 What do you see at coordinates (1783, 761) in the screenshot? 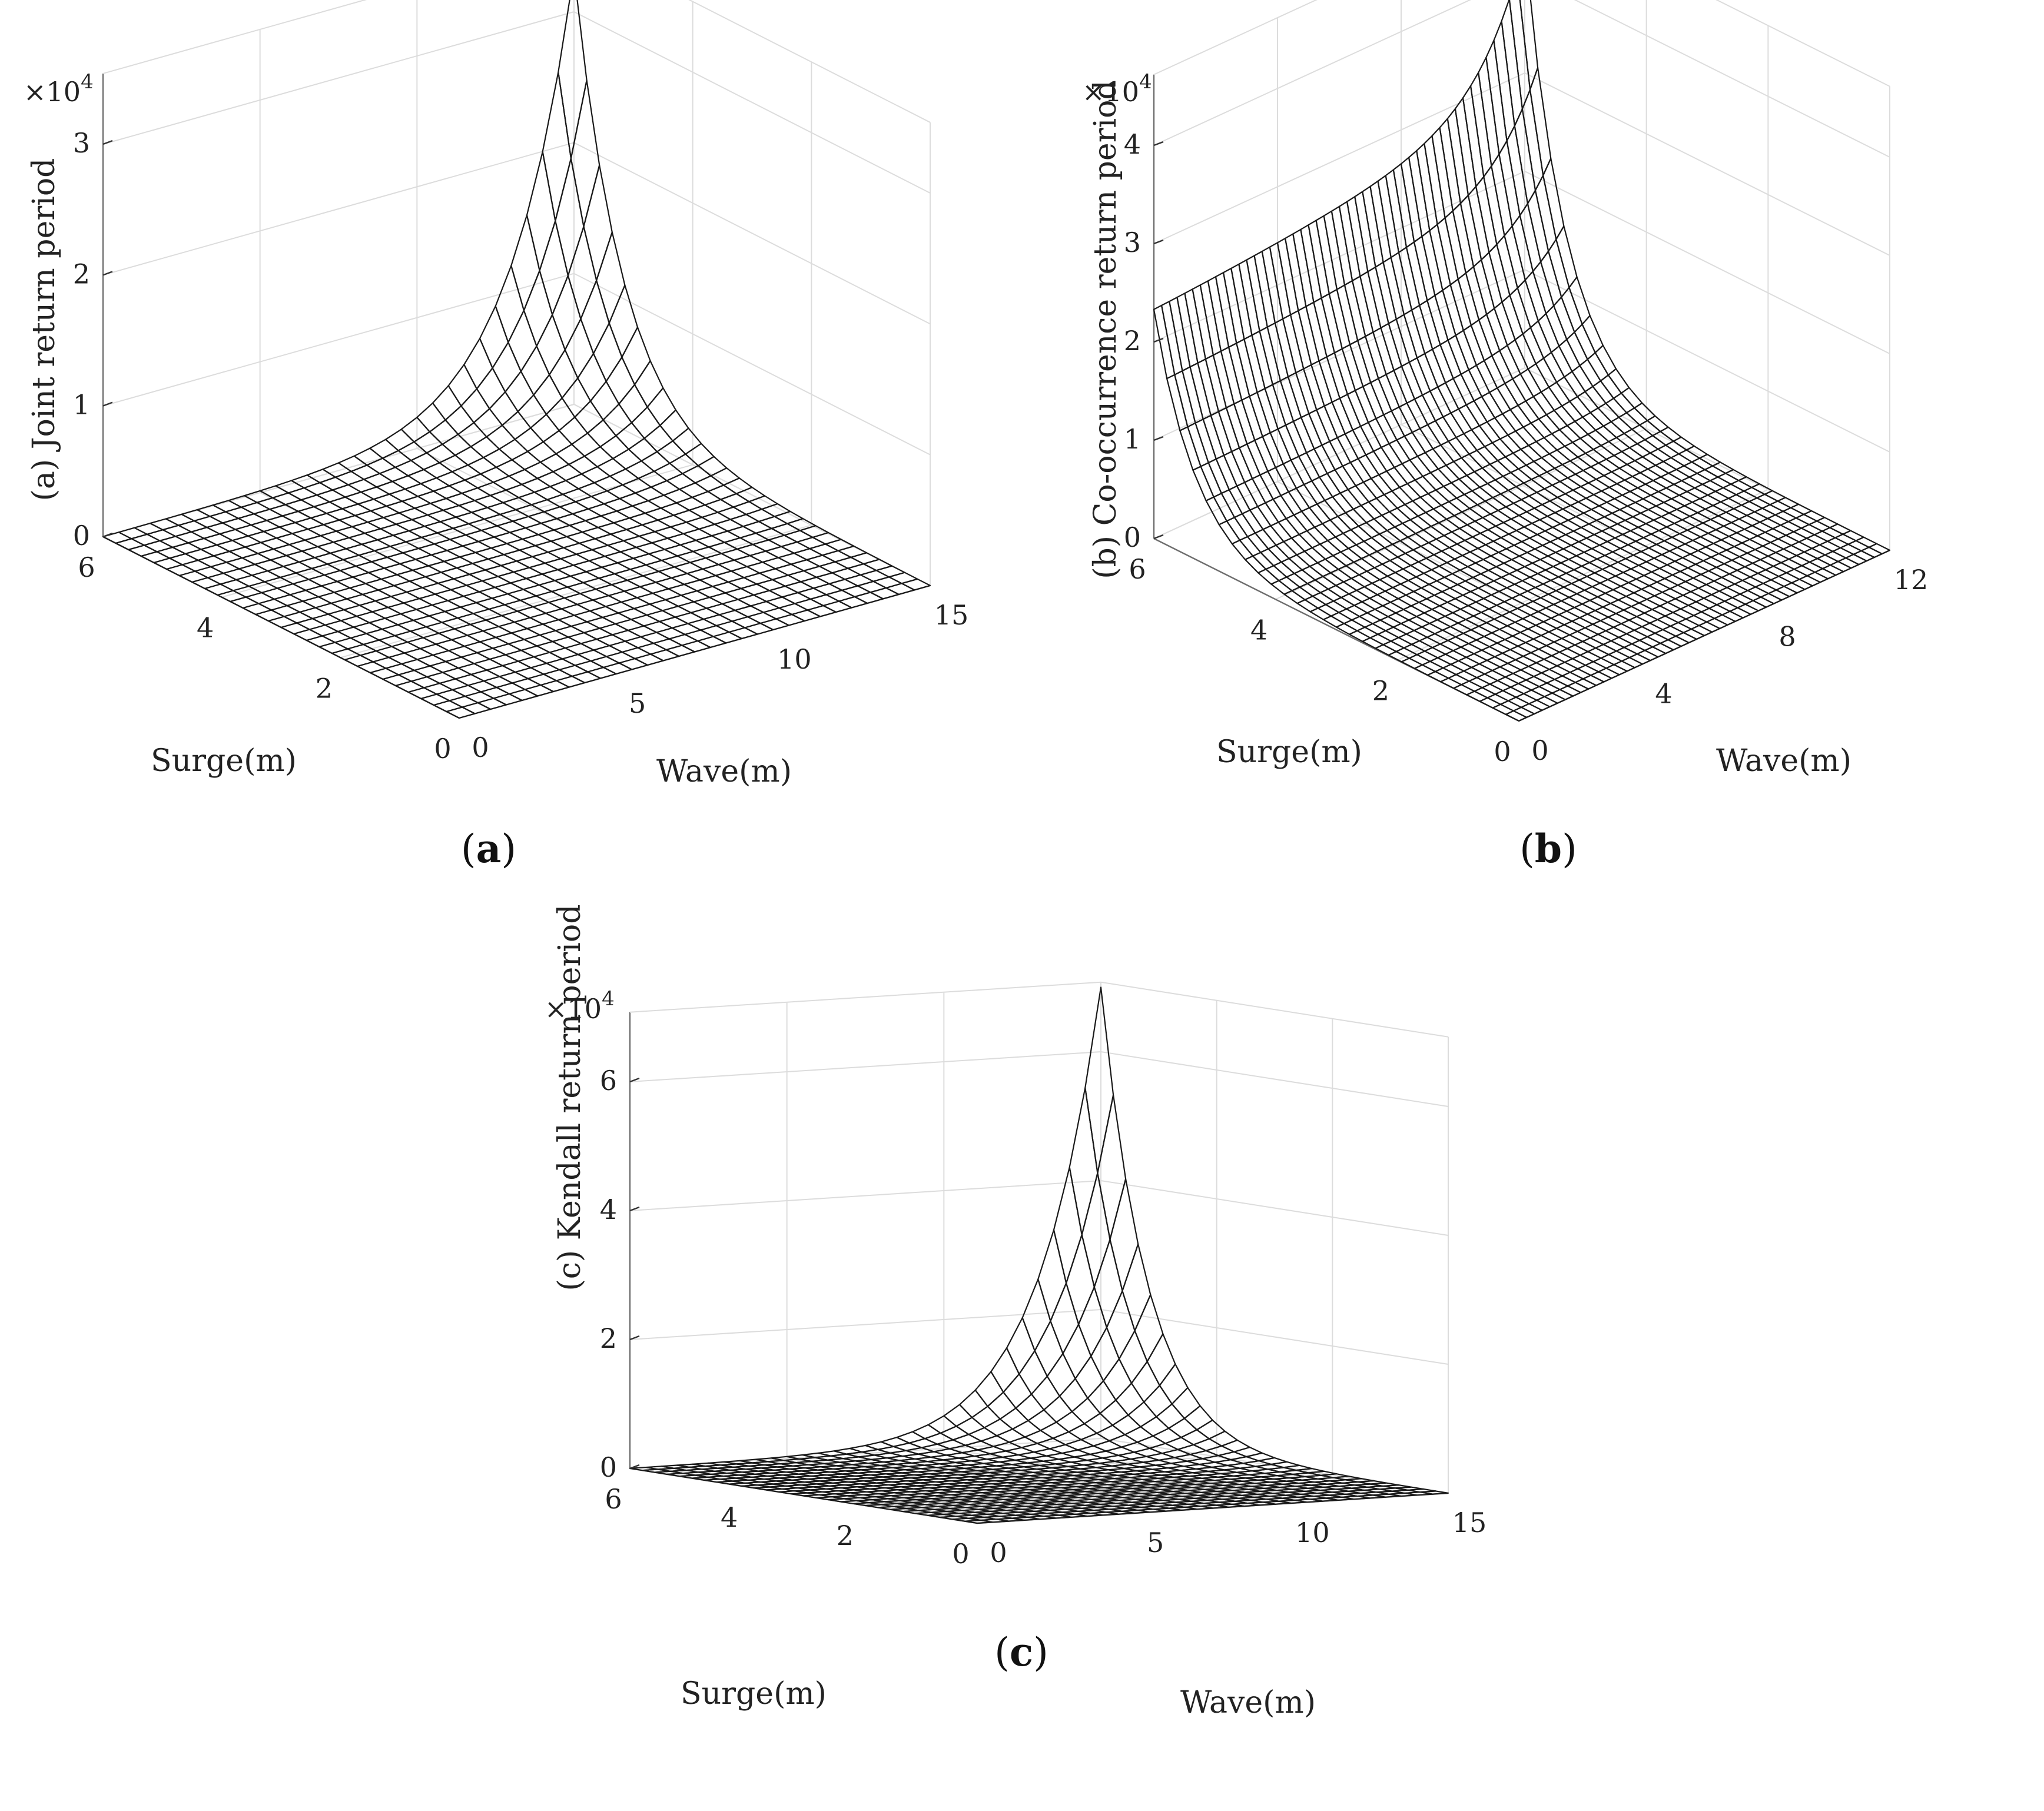
I see `wave-axis-label: Wave(m)` at bounding box center [1783, 761].